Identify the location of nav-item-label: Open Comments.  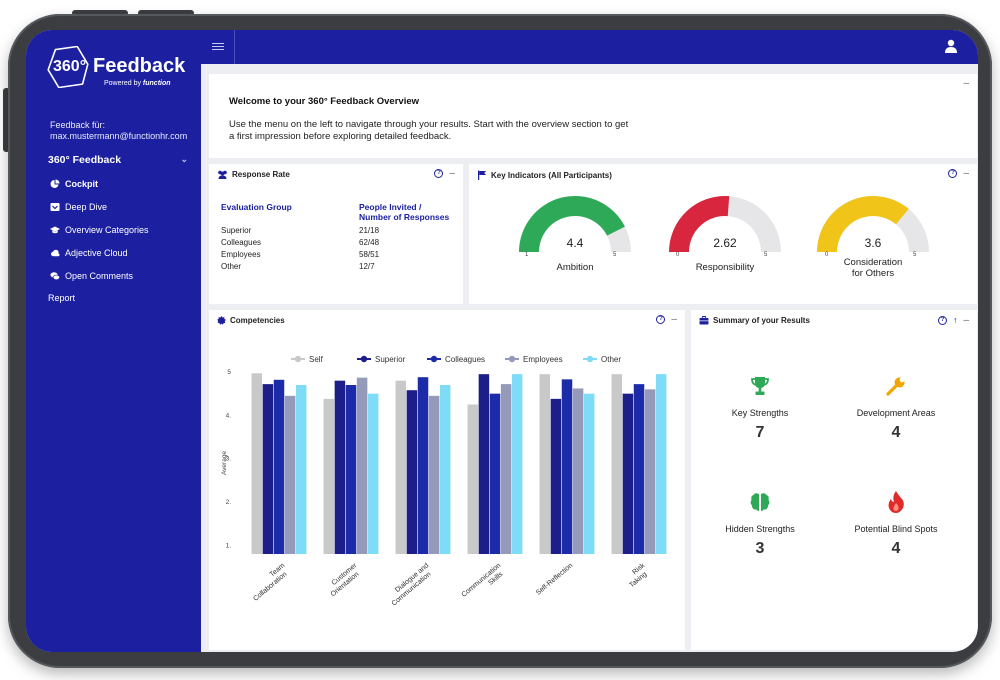
(99, 276).